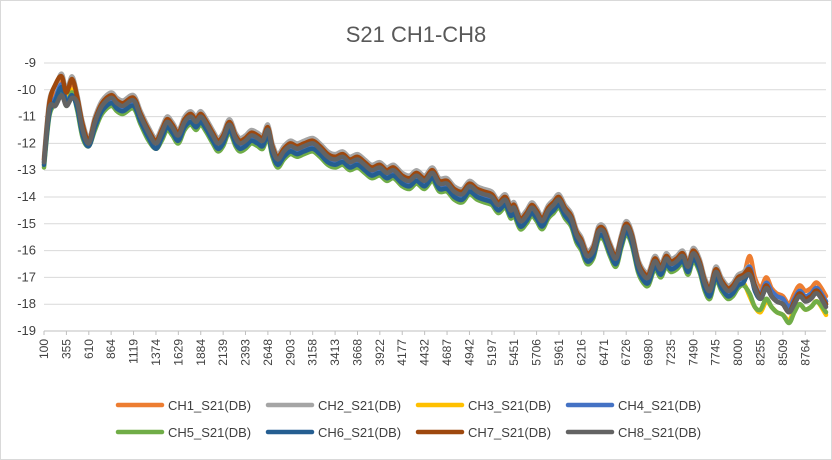  What do you see at coordinates (805, 352) in the screenshot?
I see `x-tick-label: 8764` at bounding box center [805, 352].